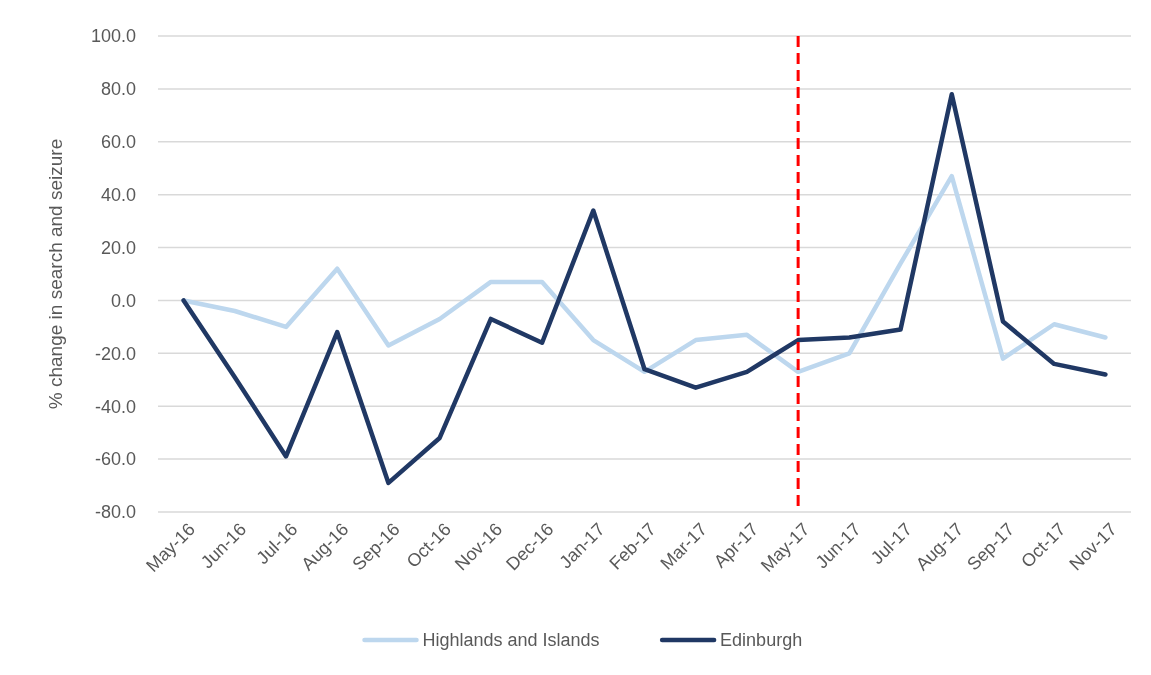 The image size is (1151, 675). I want to click on legend-label: Edinburgh, so click(761, 640).